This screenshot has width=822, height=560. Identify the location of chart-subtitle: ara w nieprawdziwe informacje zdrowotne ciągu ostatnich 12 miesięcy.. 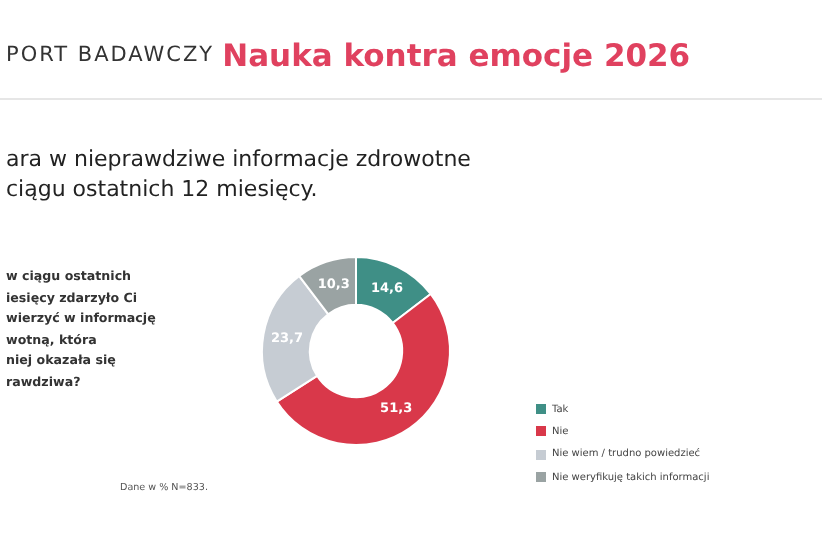
(238, 174).